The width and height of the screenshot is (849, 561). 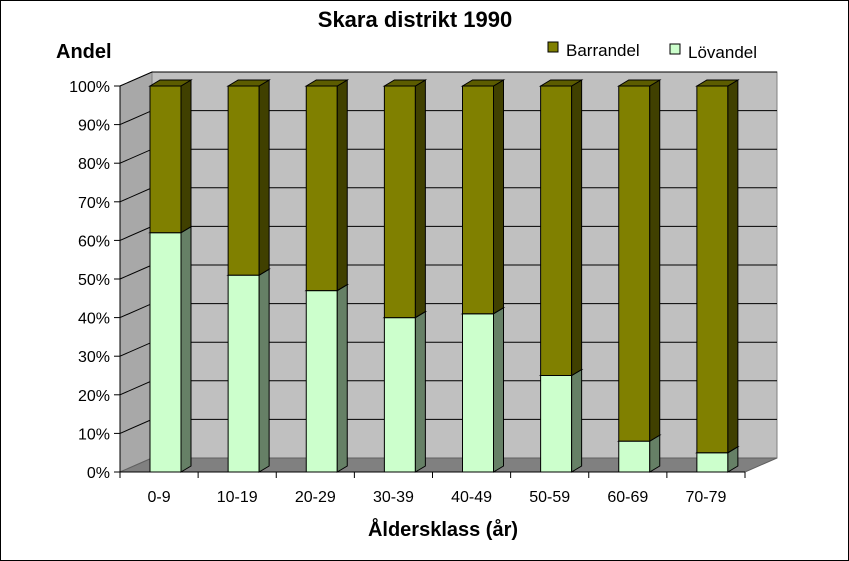 I want to click on bar-barrandel-20-29-side, so click(x=342, y=185).